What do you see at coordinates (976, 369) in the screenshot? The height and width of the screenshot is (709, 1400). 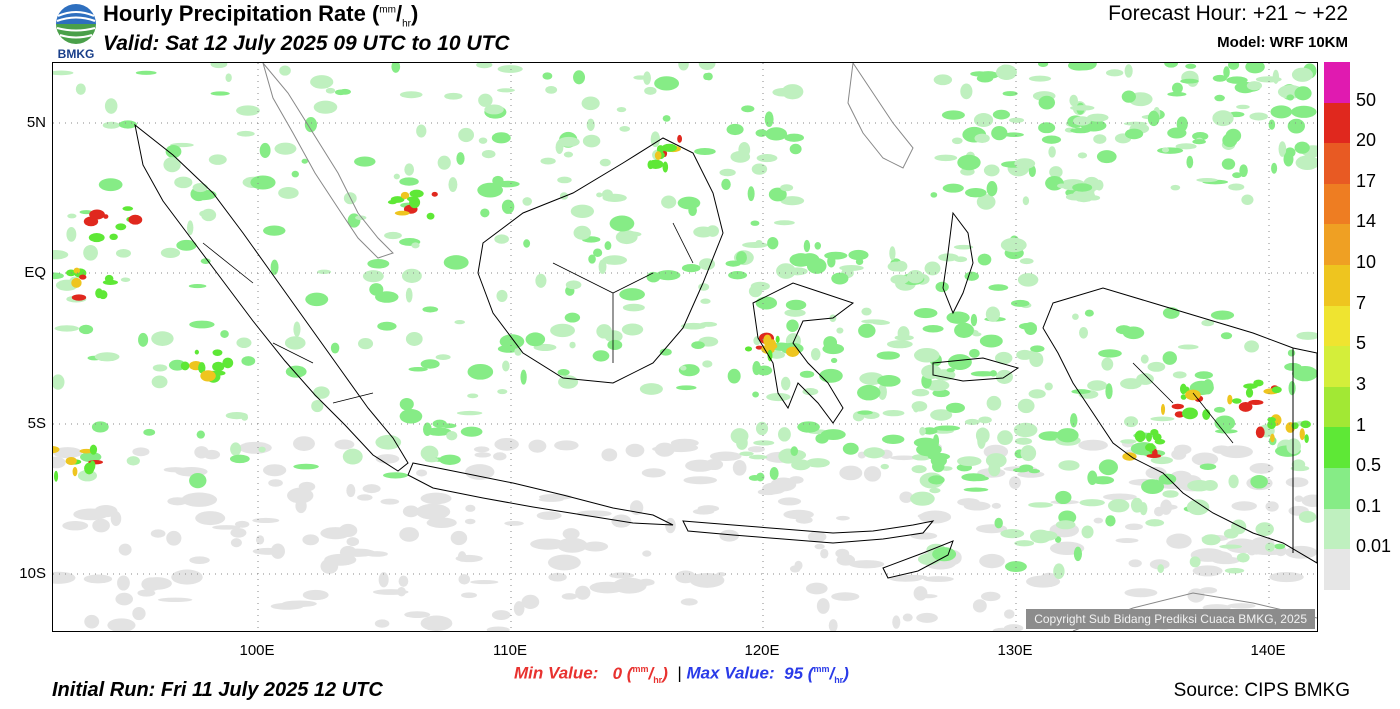 I see `coast-seram` at bounding box center [976, 369].